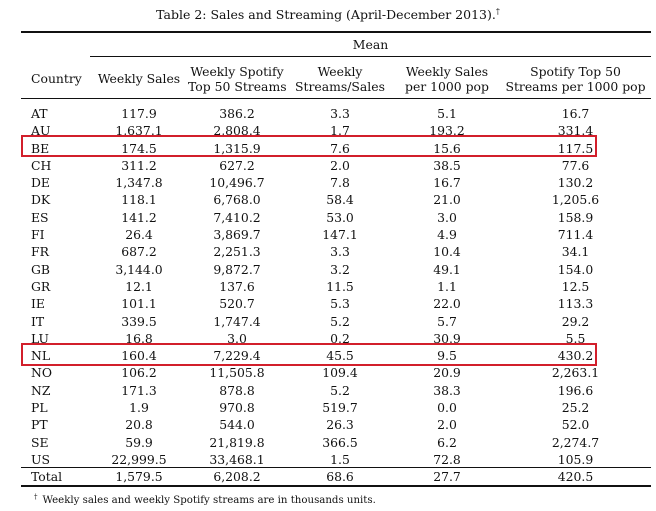 Image resolution: width=656 pixels, height=511 pixels. I want to click on table-cell: 5.7, so click(447, 321).